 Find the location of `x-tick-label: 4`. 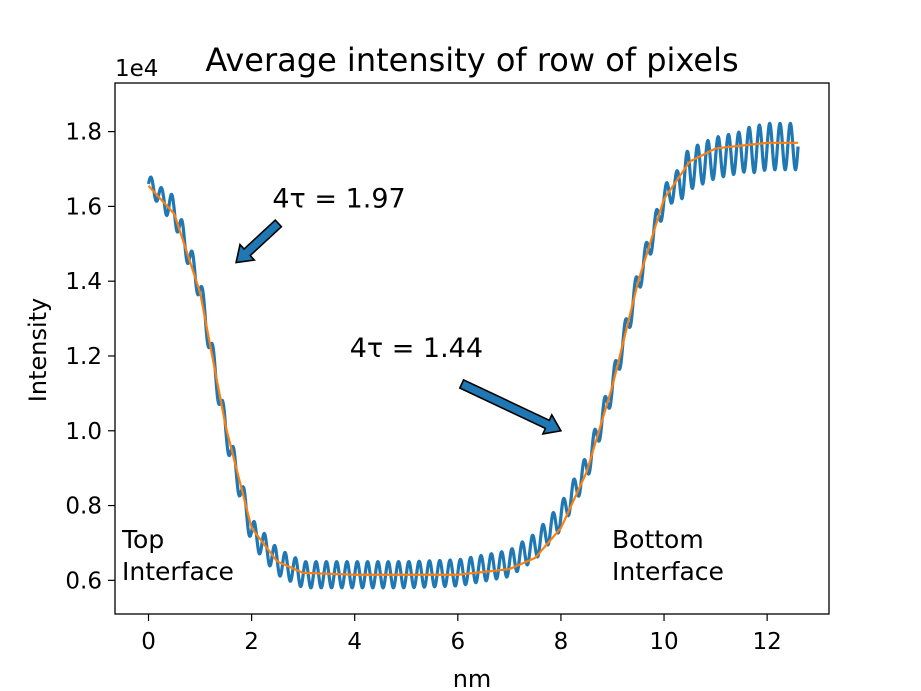

x-tick-label: 4 is located at coordinates (354, 642).